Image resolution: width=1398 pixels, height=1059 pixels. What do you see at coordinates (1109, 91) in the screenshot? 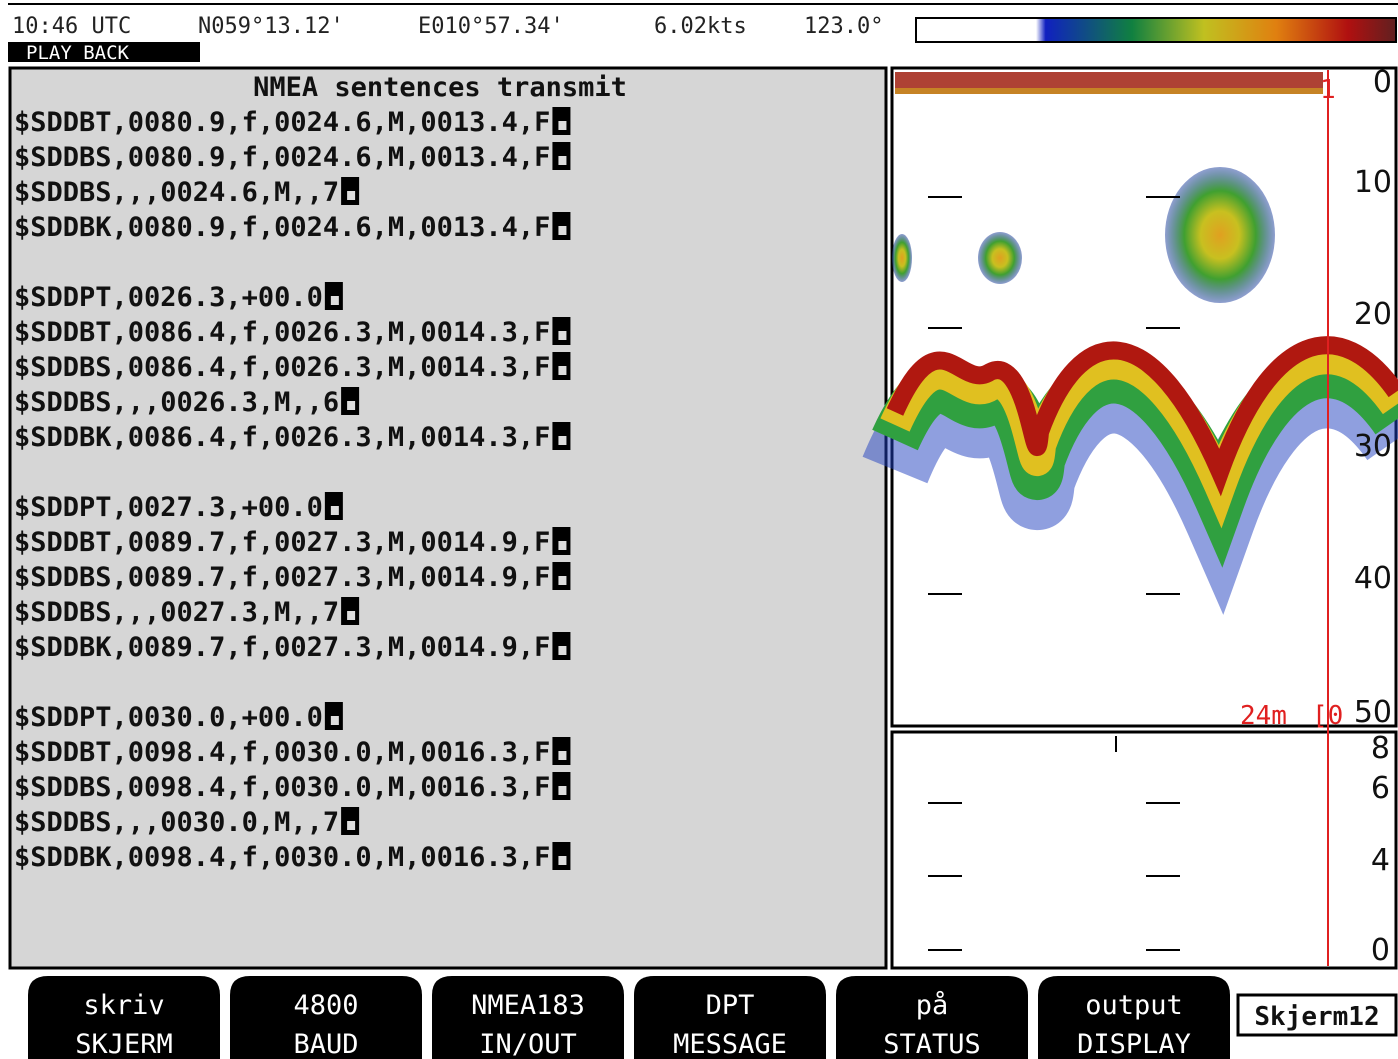
I see `surface-echo` at bounding box center [1109, 91].